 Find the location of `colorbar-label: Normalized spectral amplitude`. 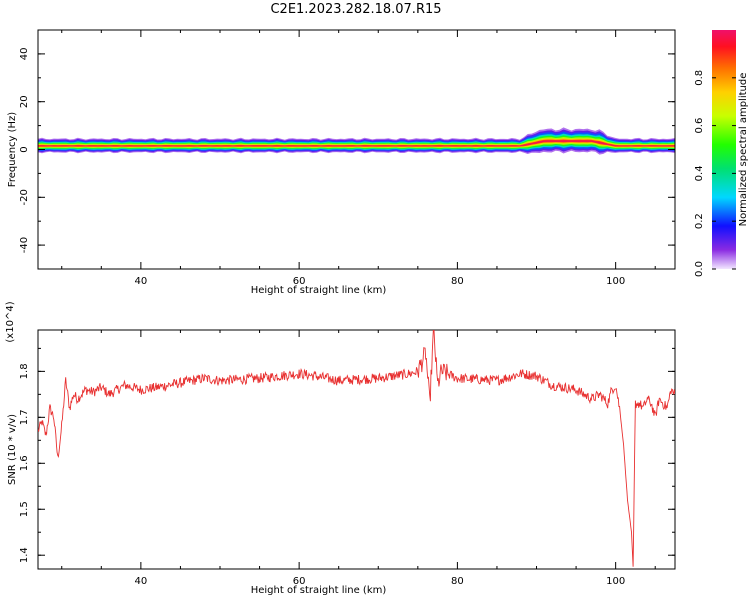

colorbar-label: Normalized spectral amplitude is located at coordinates (743, 150).